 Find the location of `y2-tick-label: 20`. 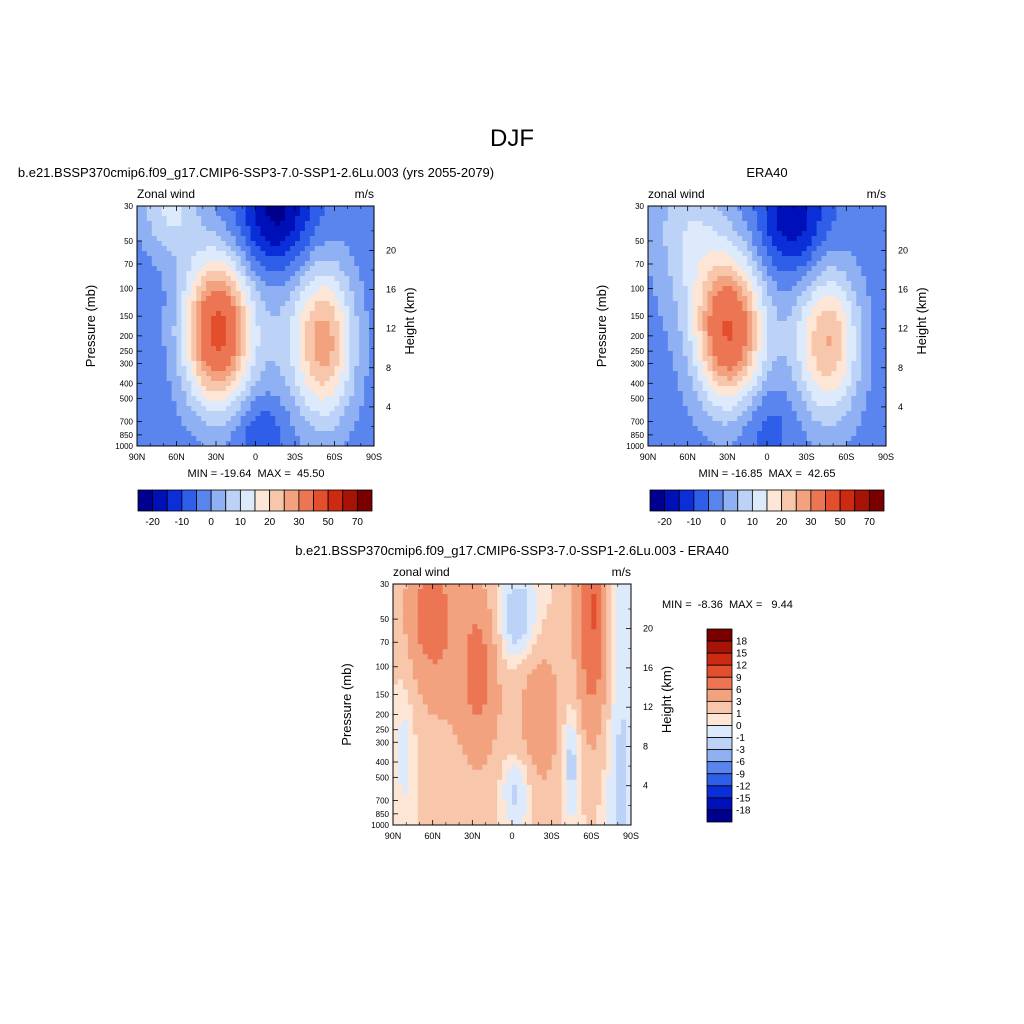

y2-tick-label: 20 is located at coordinates (391, 250).